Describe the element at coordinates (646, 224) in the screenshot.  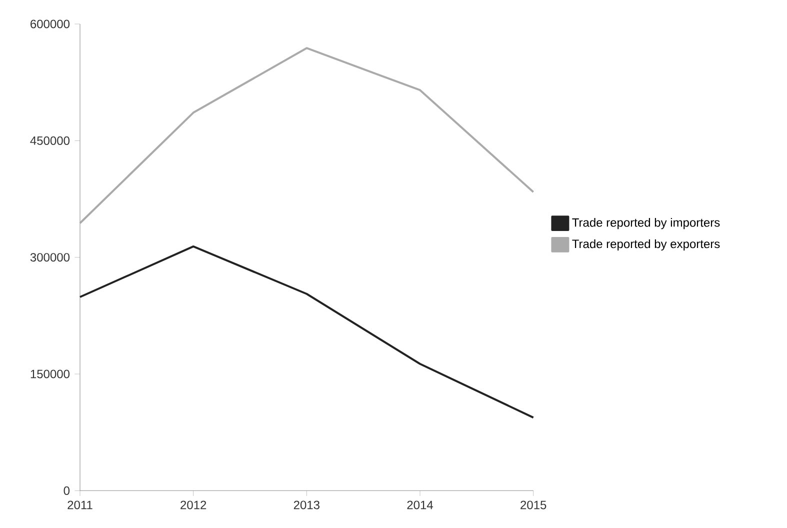
I see `legend-label: Trade reported by importers` at that location.